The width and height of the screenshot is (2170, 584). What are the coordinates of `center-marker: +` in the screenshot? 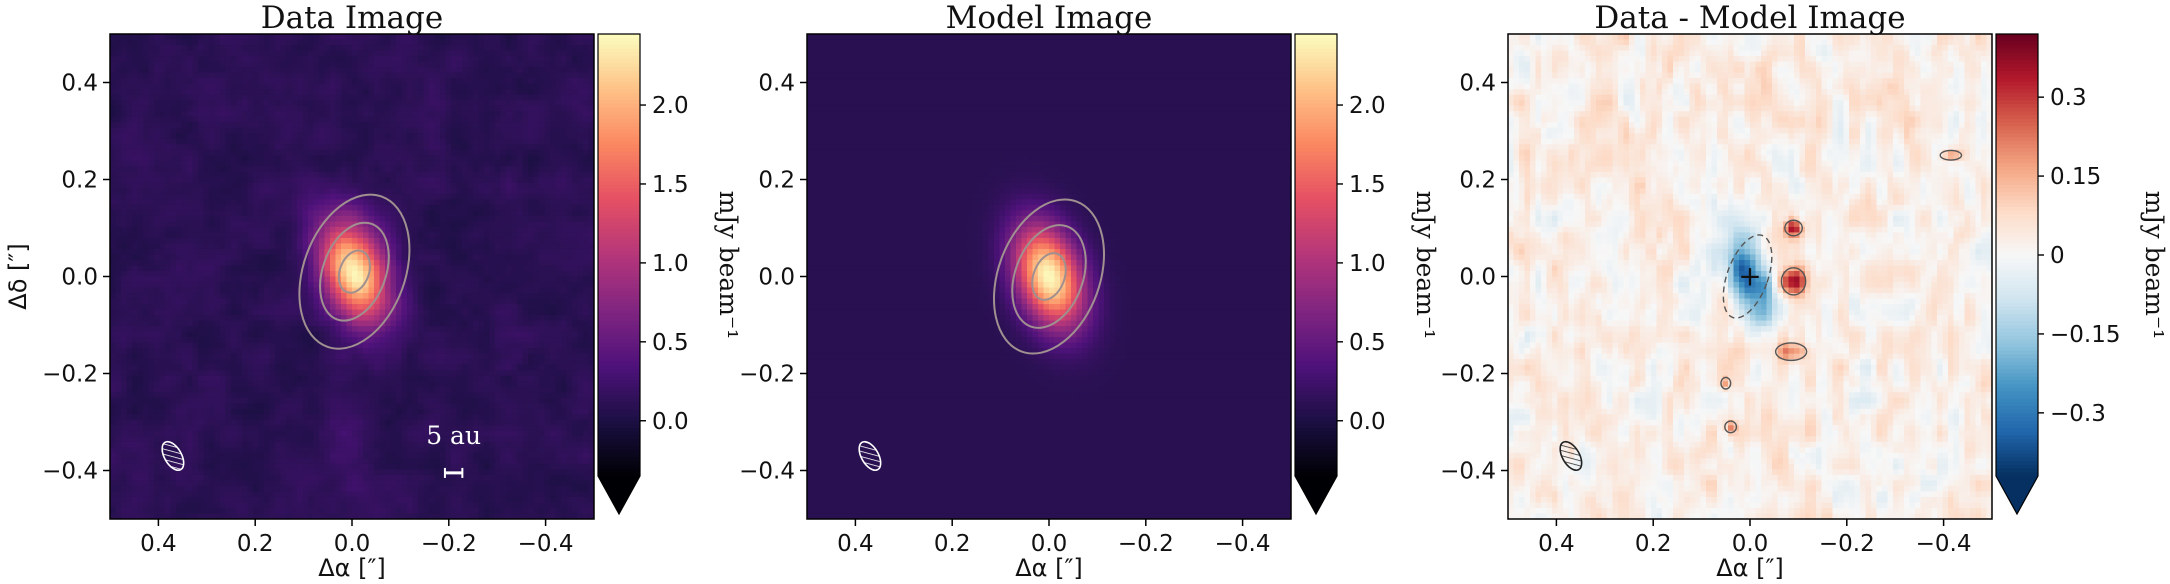 It's located at (1749, 276).